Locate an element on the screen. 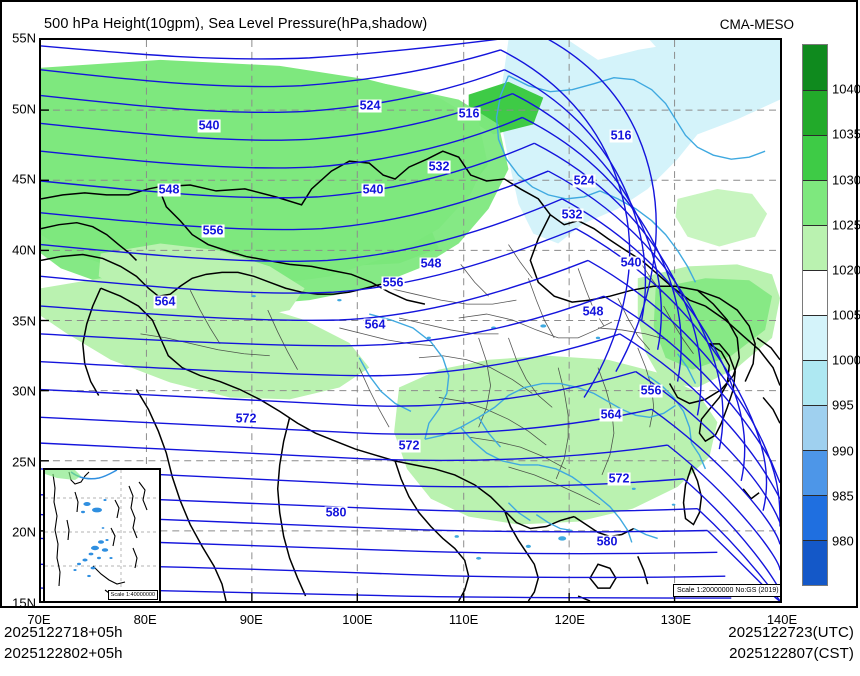 The height and width of the screenshot is (676, 860). y-tick-55N: 55N is located at coordinates (24, 38).